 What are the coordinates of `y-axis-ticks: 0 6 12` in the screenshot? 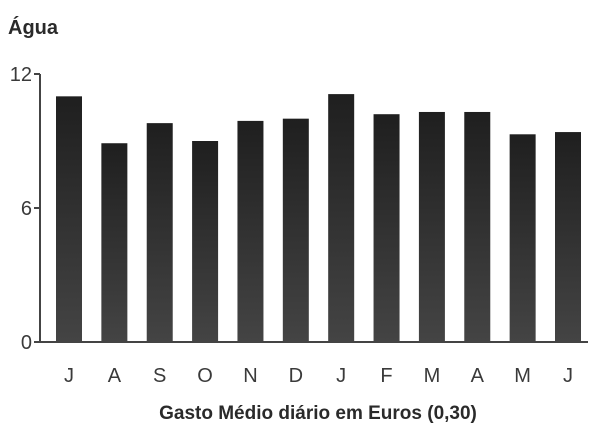 It's located at (25, 209).